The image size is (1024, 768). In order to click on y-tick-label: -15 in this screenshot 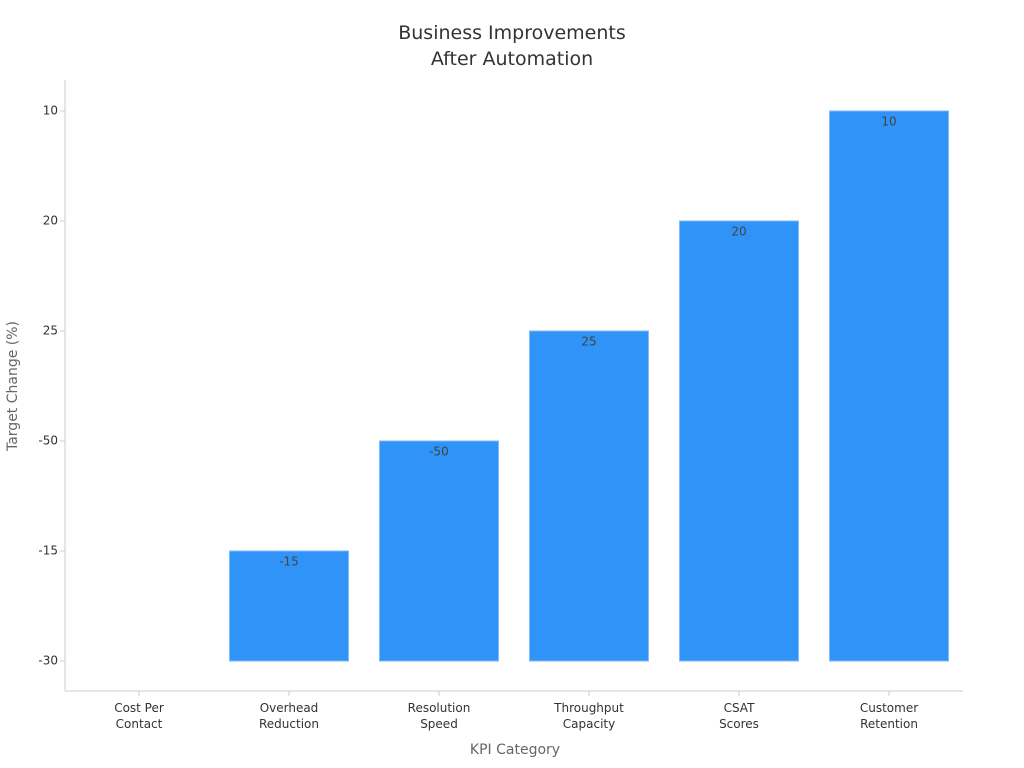, I will do `click(48, 551)`.